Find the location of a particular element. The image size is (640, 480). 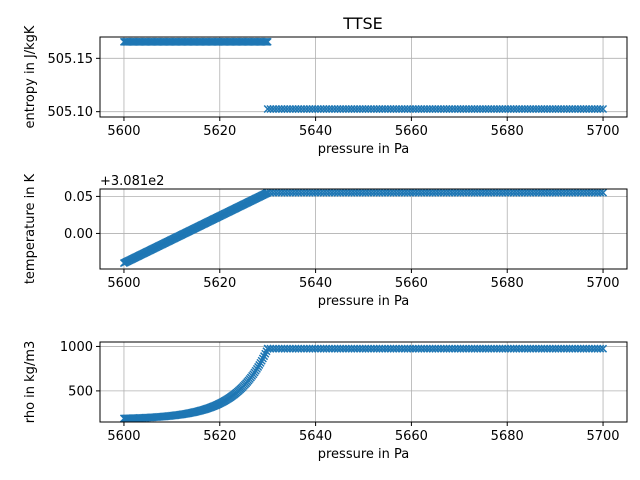

y-axis-label: temperature in K is located at coordinates (30, 228).